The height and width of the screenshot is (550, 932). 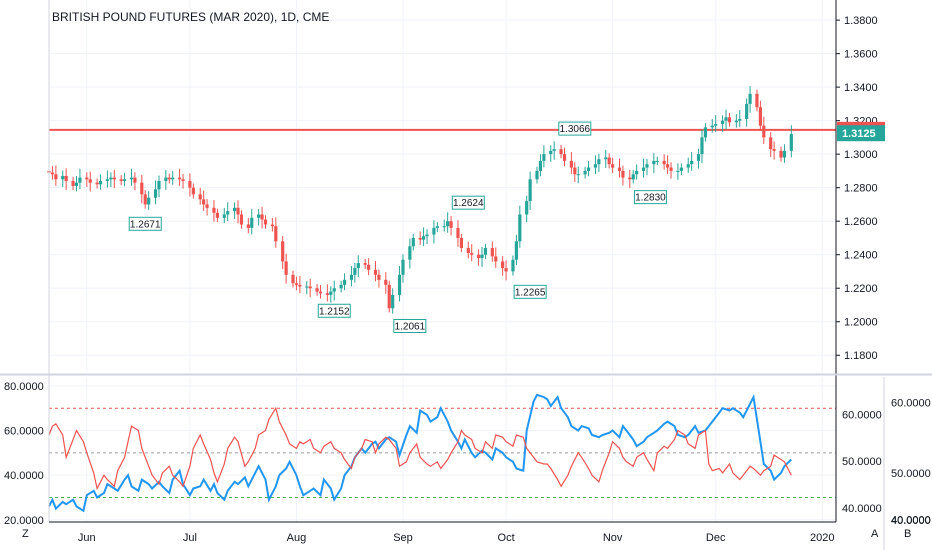 I want to click on auto-scale-button: A, so click(x=875, y=534).